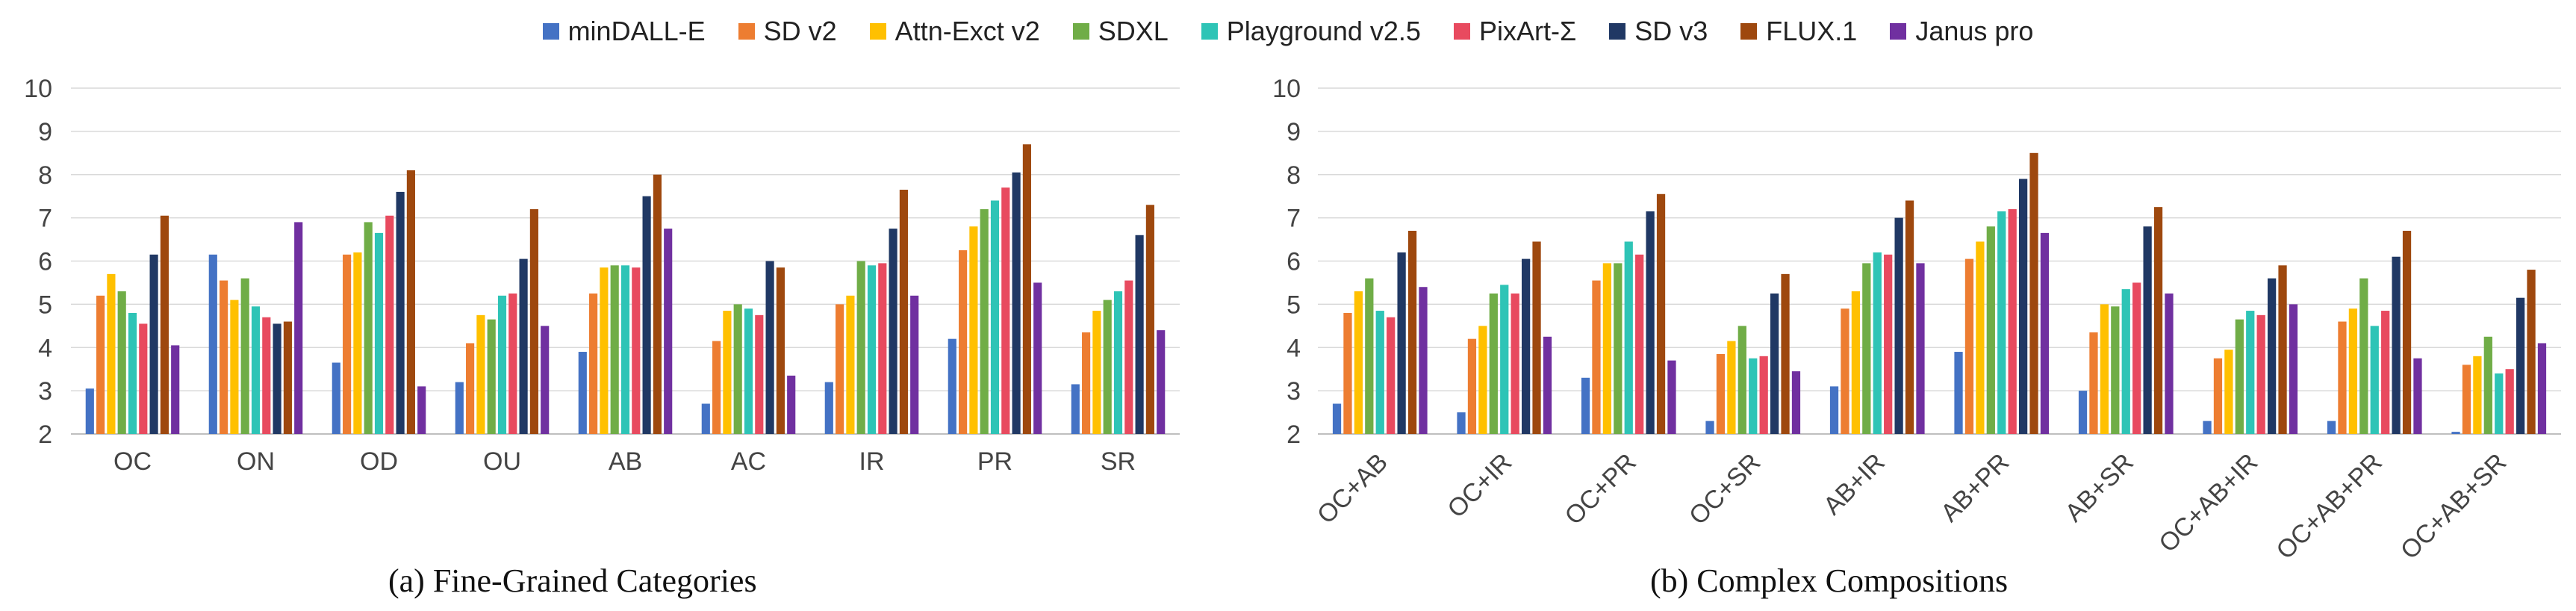 The image size is (2576, 611). I want to click on legend-label: PixArt-Σ, so click(1527, 31).